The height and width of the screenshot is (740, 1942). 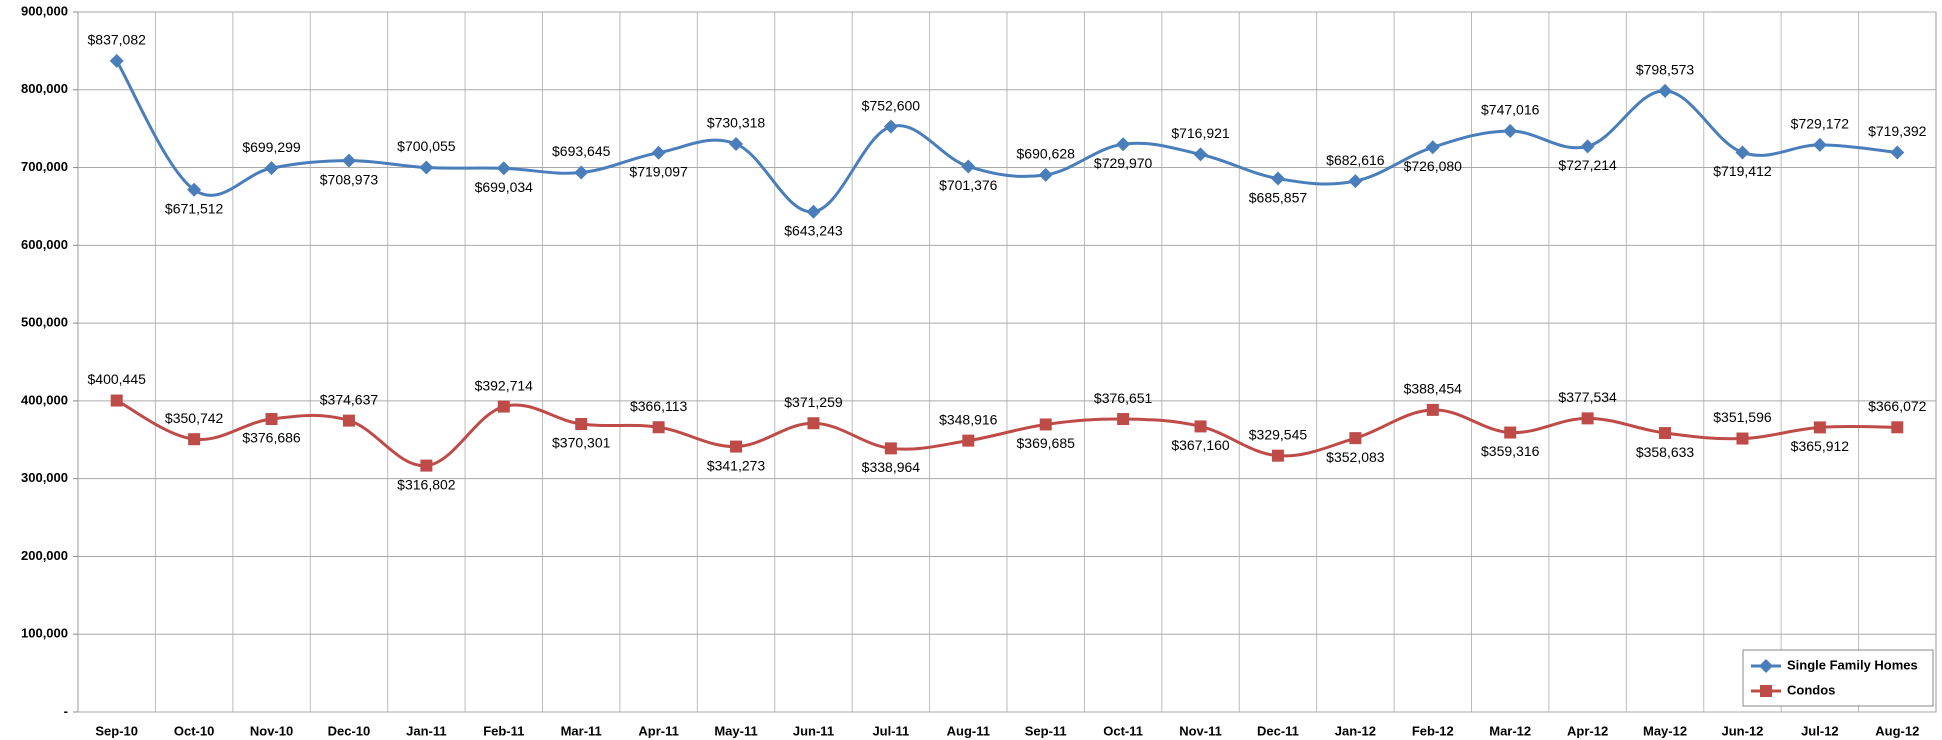 What do you see at coordinates (44, 244) in the screenshot?
I see `y-tick-label: 600,000` at bounding box center [44, 244].